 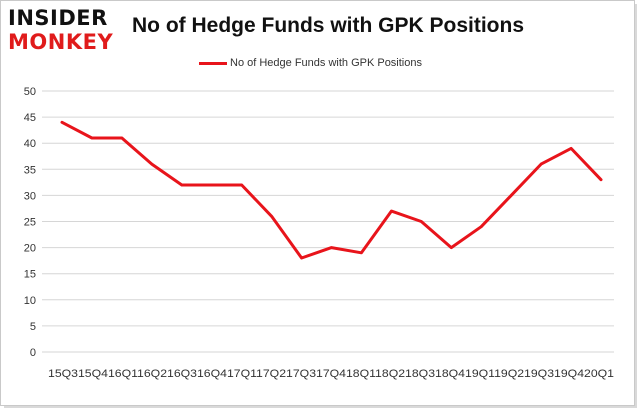 What do you see at coordinates (30, 92) in the screenshot?
I see `y-tick-label: 50` at bounding box center [30, 92].